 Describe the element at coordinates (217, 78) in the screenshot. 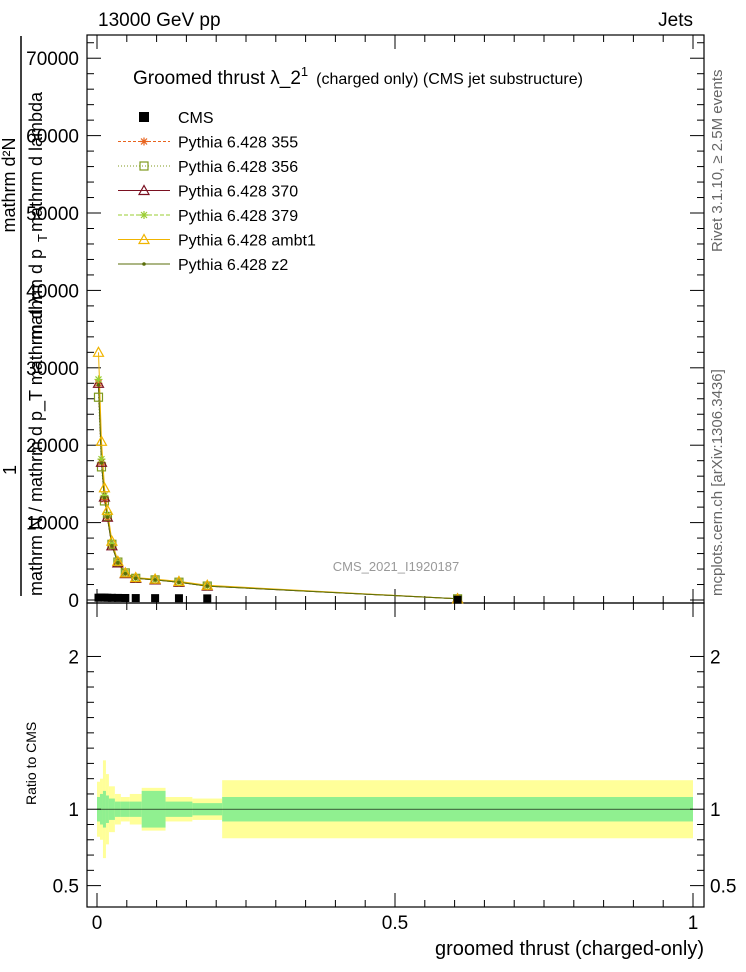

I see `plot-title-main: Groomed thrust λ_2` at that location.